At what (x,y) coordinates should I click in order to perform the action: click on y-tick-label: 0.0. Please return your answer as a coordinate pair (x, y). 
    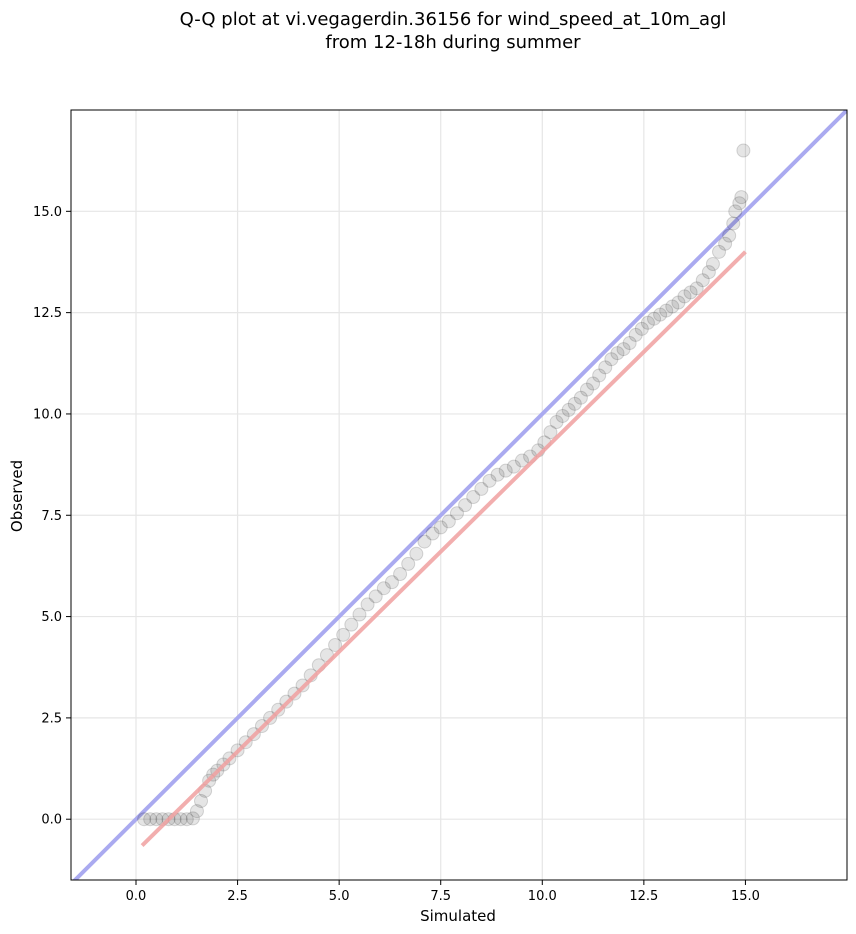
    Looking at the image, I should click on (51, 820).